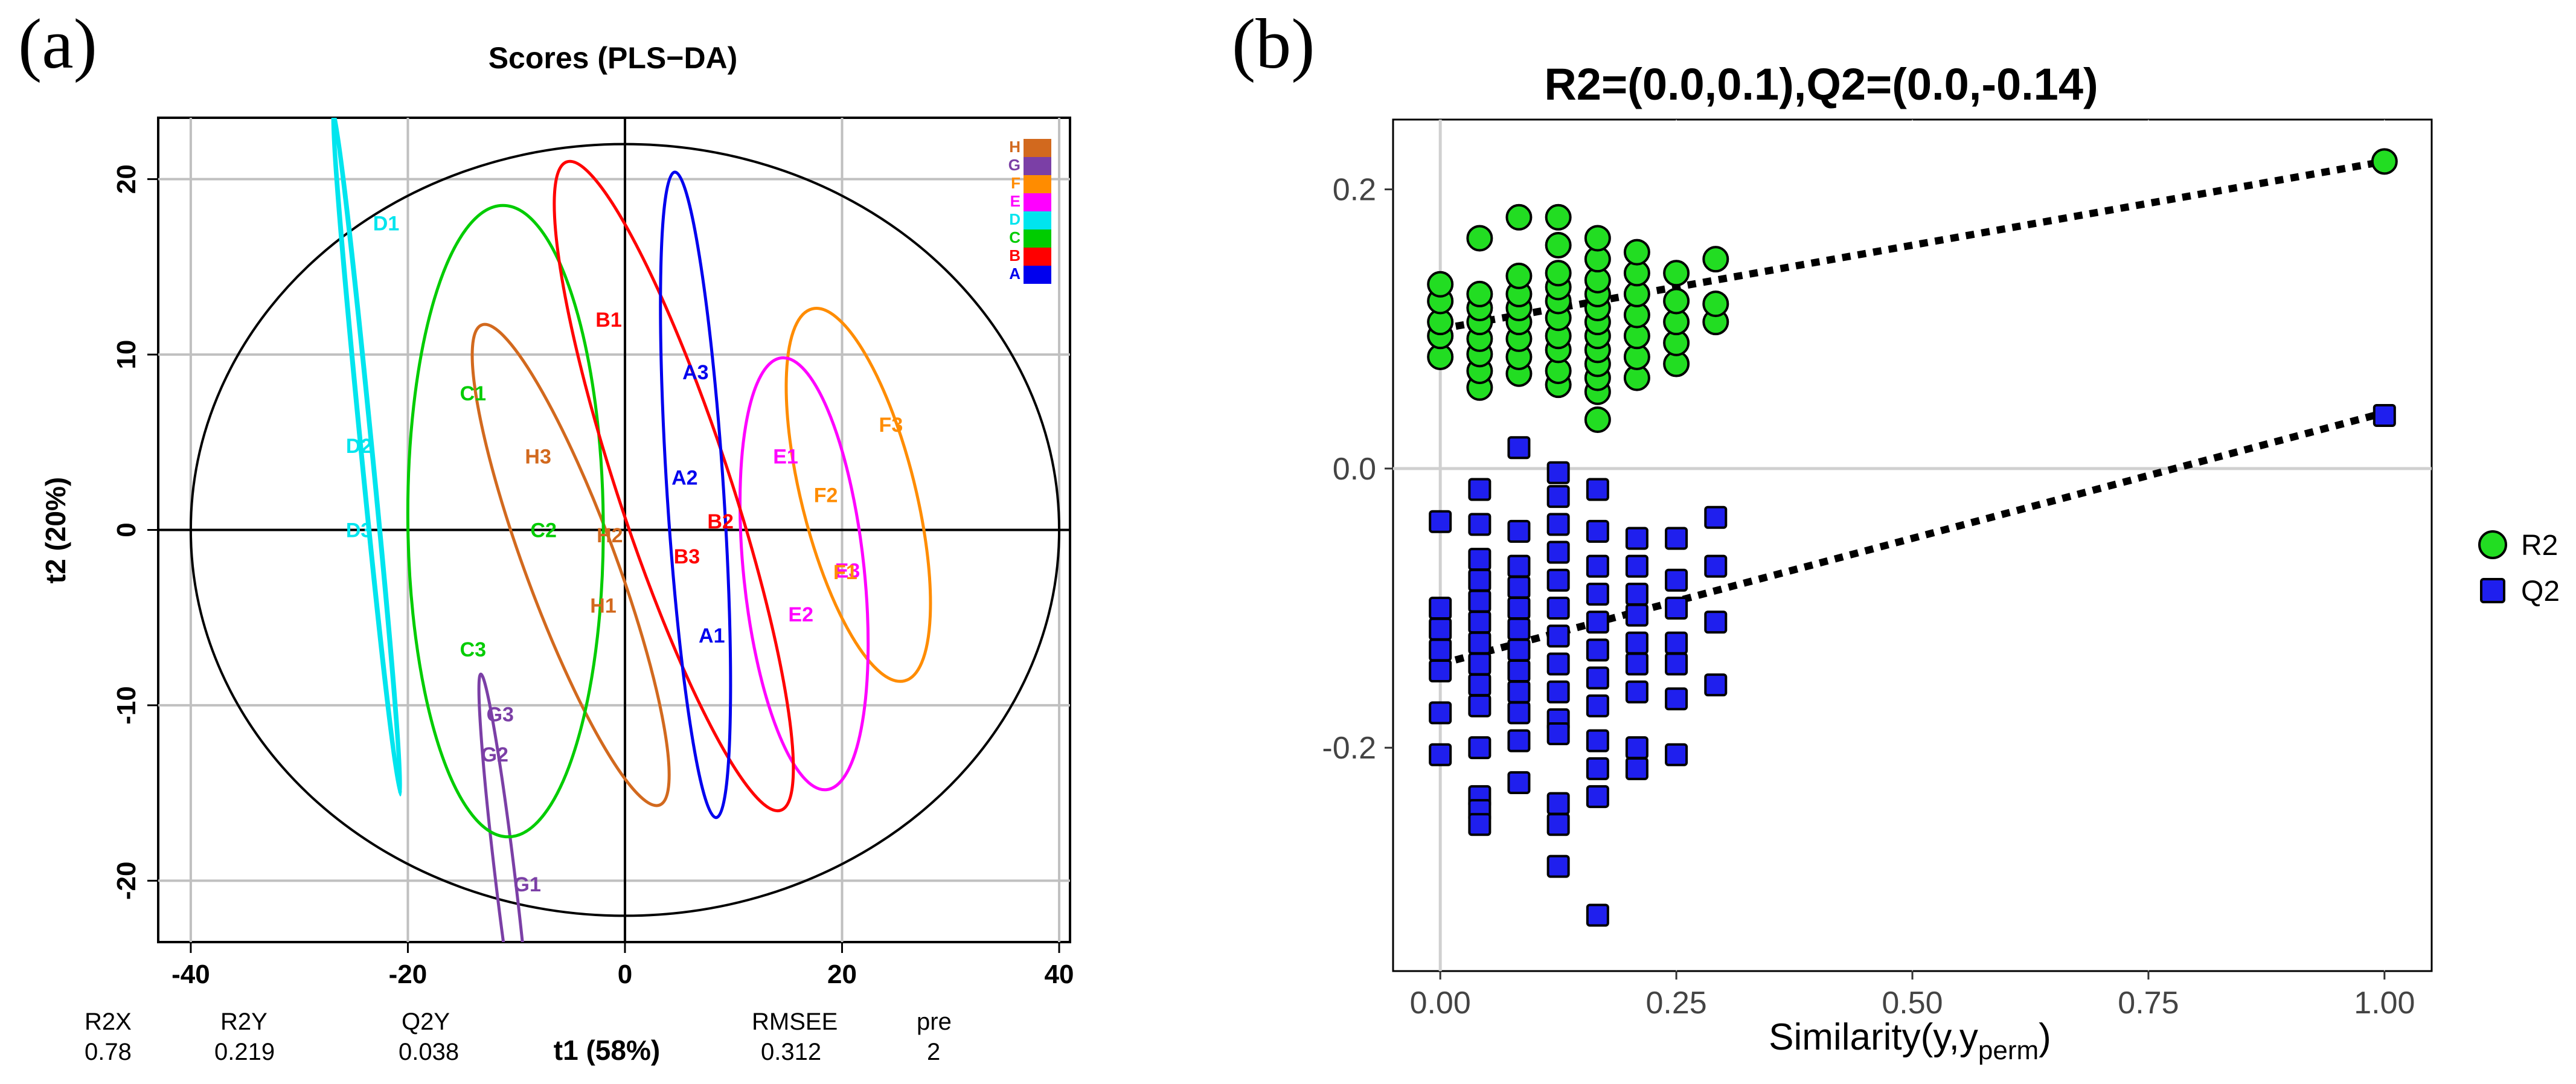 The width and height of the screenshot is (2576, 1084). I want to click on sample-H1: H1, so click(603, 605).